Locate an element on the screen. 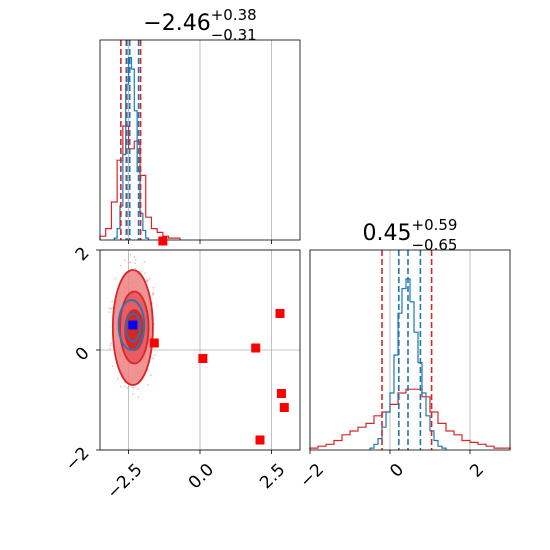  panel1-title-value: −2.46 is located at coordinates (176, 23).